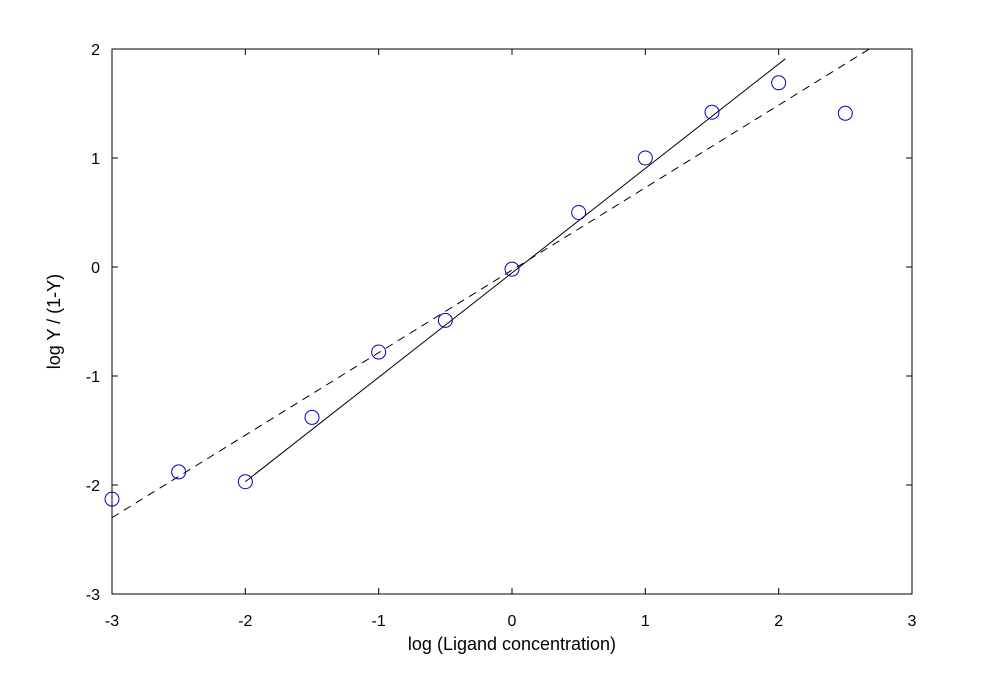 This screenshot has width=1000, height=680. What do you see at coordinates (95, 268) in the screenshot?
I see `y-tick-label: 0` at bounding box center [95, 268].